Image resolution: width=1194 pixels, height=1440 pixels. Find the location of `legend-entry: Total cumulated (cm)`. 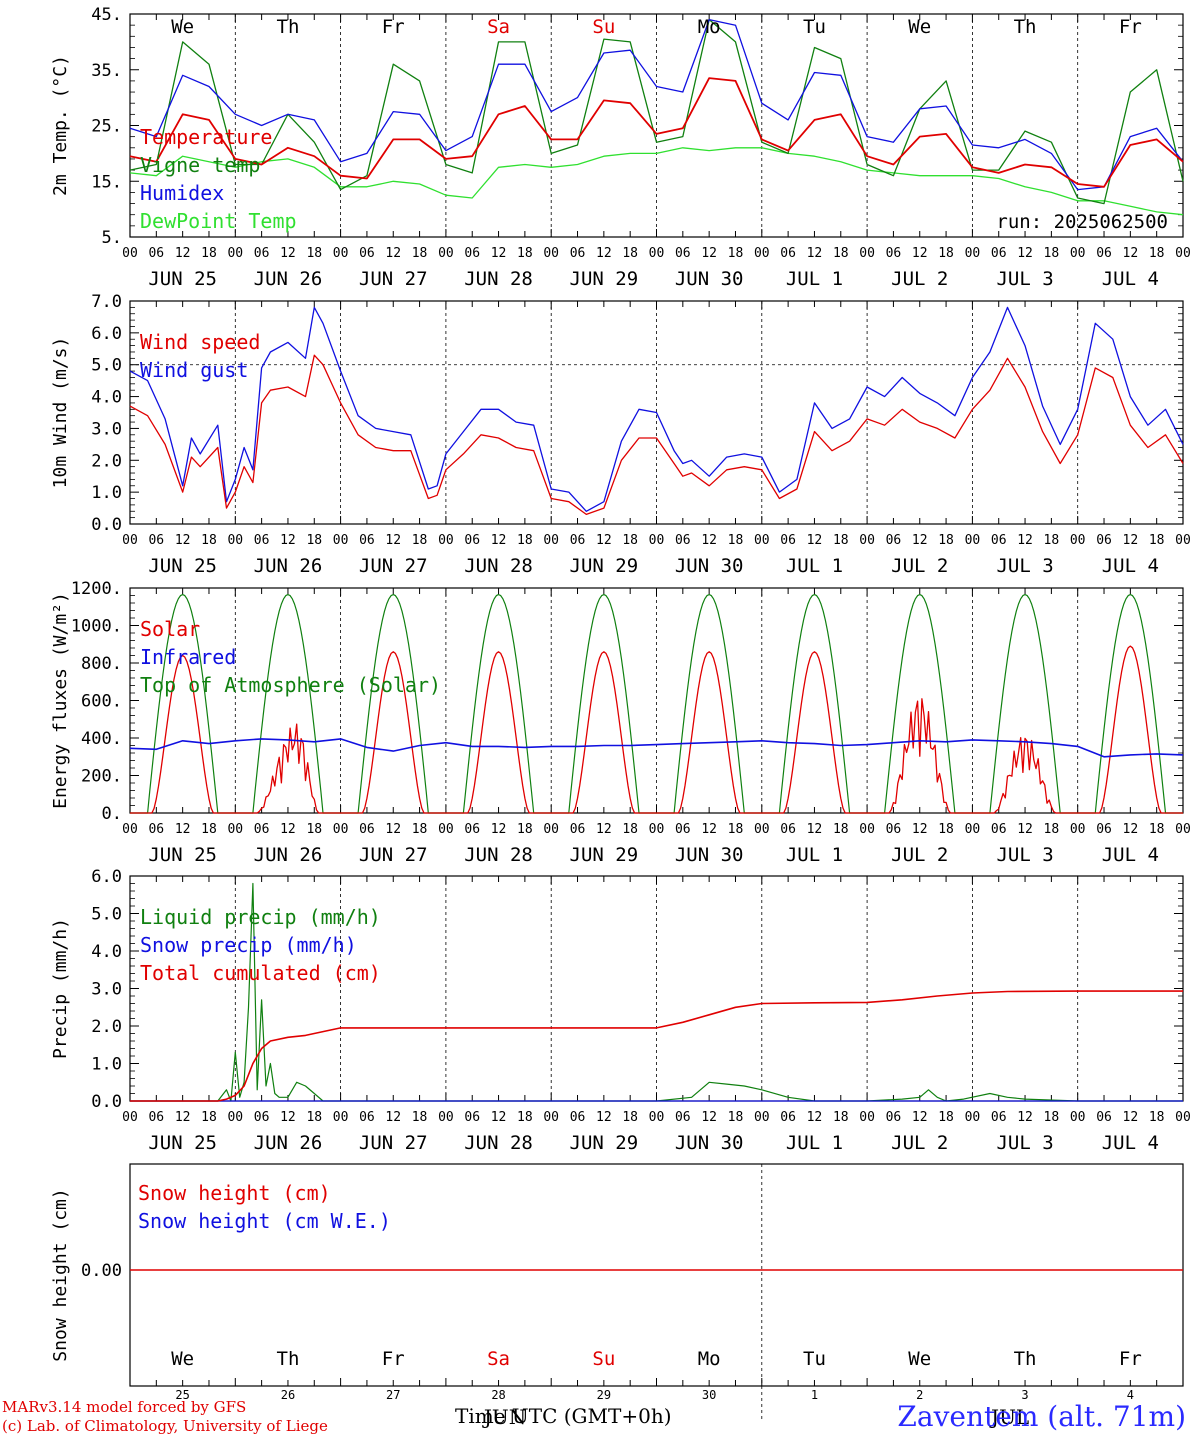

legend-entry: Total cumulated (cm) is located at coordinates (260, 973).